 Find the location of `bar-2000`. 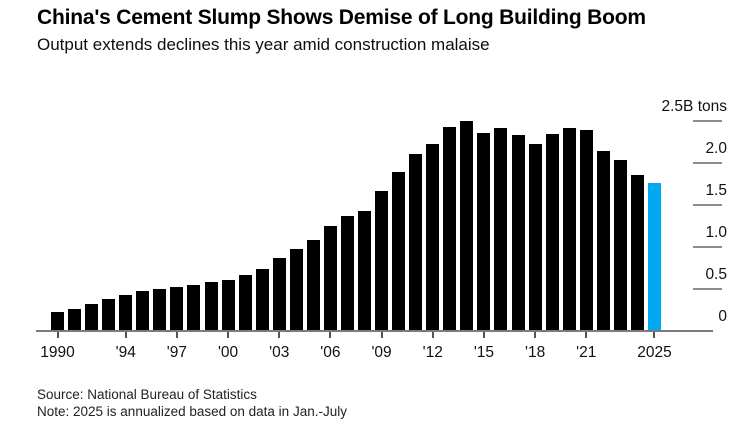

bar-2000 is located at coordinates (228, 305).